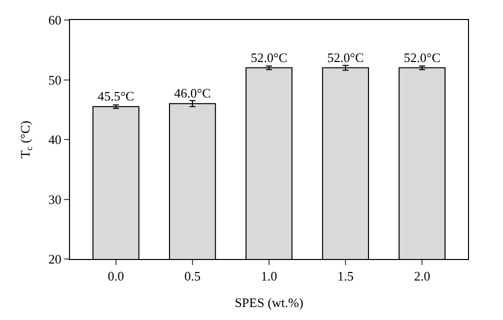  I want to click on x-axis-title: SPES (wt.%), so click(269, 302).